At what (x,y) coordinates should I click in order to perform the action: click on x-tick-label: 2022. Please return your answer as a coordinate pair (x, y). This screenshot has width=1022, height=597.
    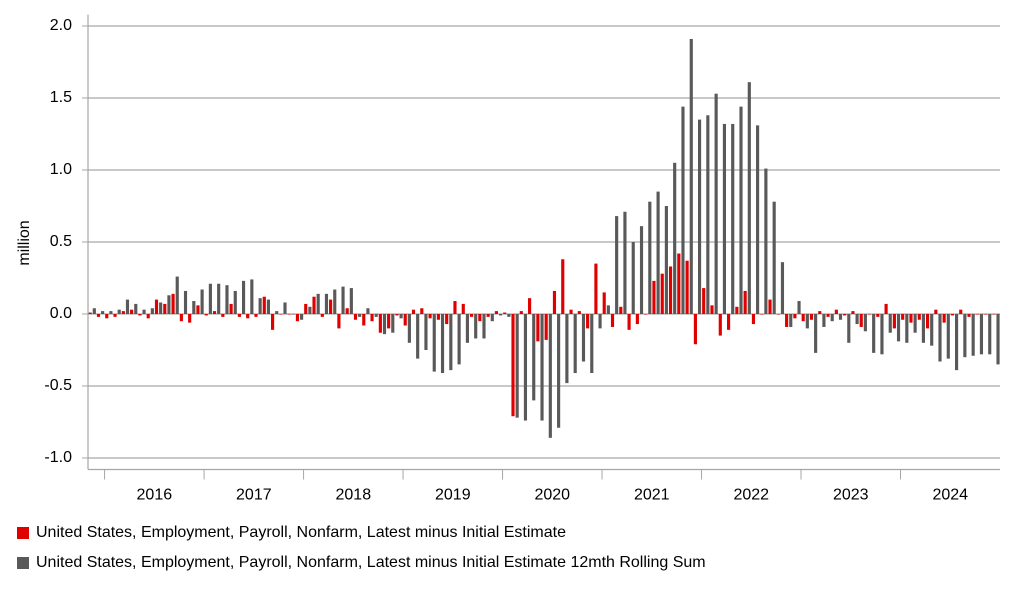
    Looking at the image, I should click on (751, 495).